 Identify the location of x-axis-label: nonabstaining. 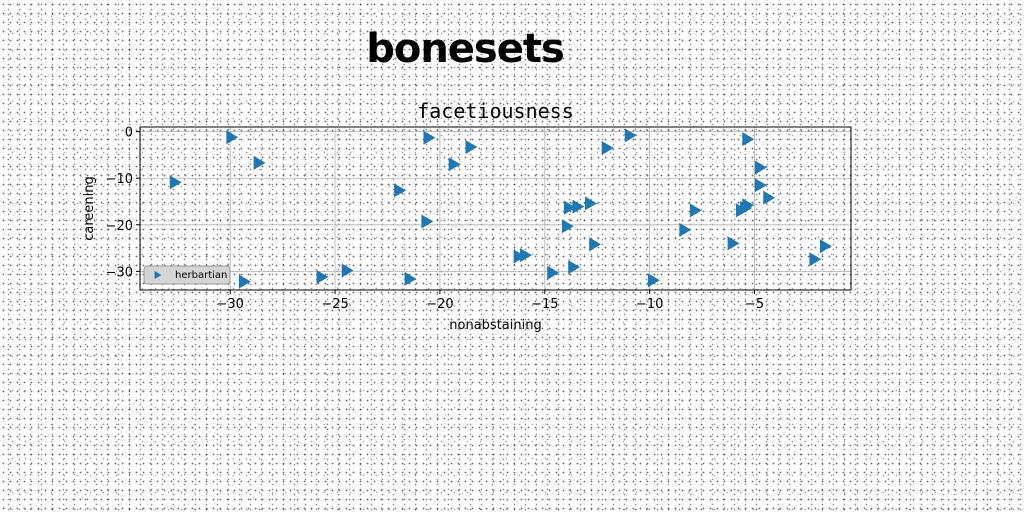
(495, 325).